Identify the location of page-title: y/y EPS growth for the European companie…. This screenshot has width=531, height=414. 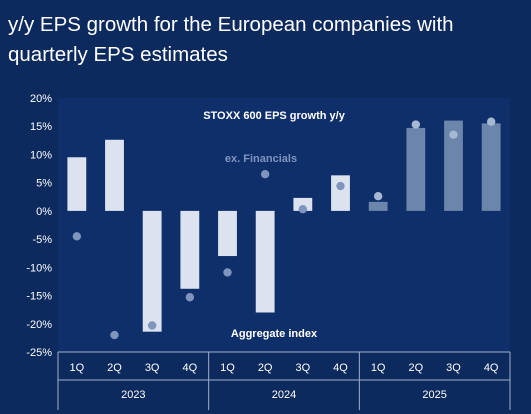
(265, 40).